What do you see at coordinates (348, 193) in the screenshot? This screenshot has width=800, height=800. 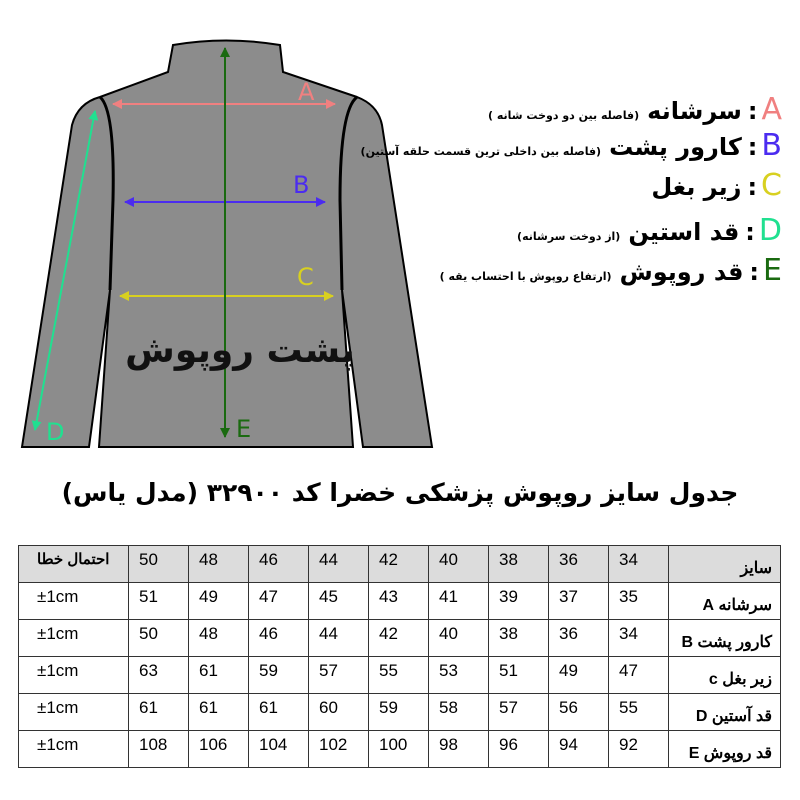 I see `right-armhole-seam` at bounding box center [348, 193].